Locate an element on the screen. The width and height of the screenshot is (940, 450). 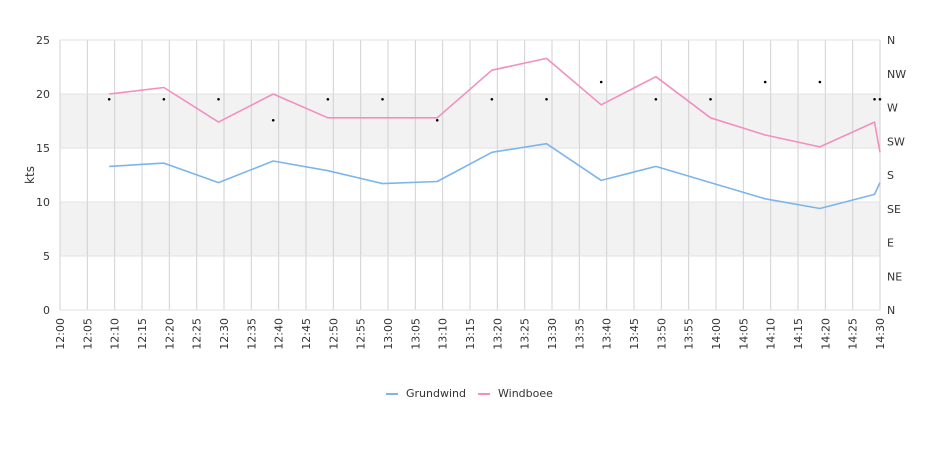
x-tick-label-23: 13:55 is located at coordinates (689, 334).